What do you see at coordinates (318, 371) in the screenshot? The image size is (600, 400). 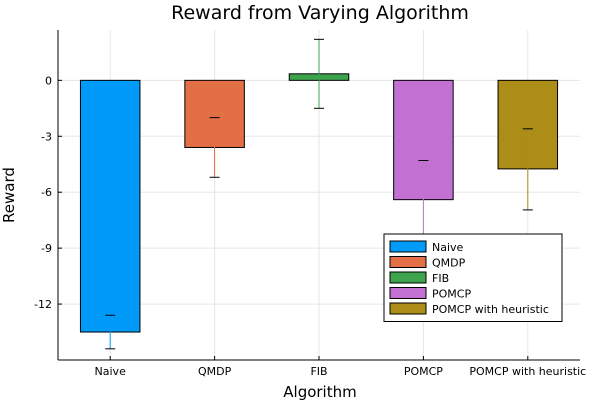 I see `x-tick-label-2: FIB` at bounding box center [318, 371].